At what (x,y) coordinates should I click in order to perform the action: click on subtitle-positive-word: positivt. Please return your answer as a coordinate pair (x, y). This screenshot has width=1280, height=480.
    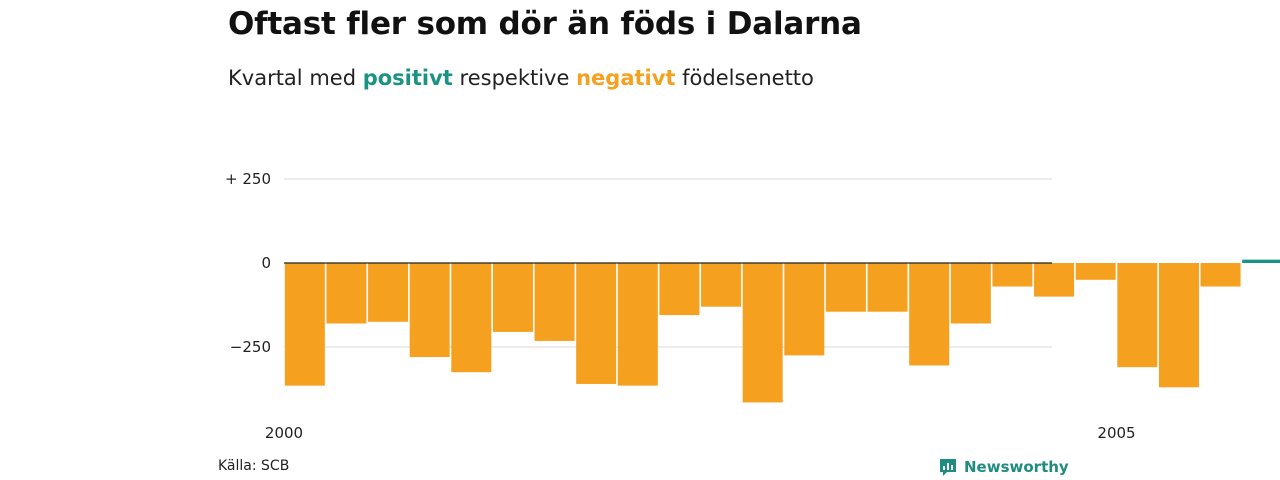
    Looking at the image, I should click on (407, 78).